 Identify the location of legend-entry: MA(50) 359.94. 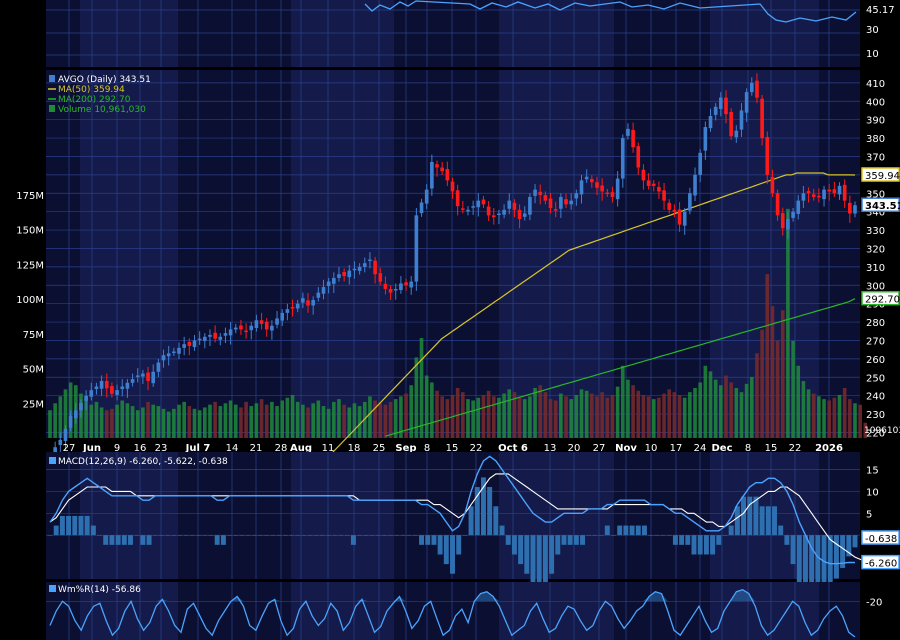
(91, 90).